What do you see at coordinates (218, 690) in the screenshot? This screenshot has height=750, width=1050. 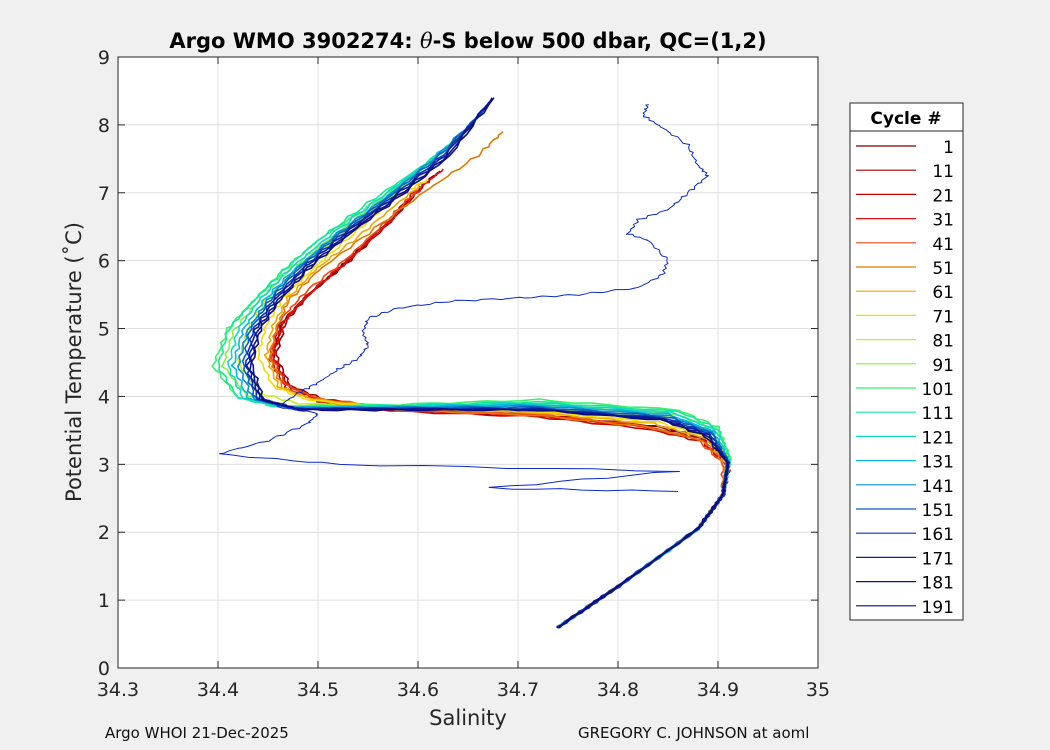 I see `x-tick-label: 34.4` at bounding box center [218, 690].